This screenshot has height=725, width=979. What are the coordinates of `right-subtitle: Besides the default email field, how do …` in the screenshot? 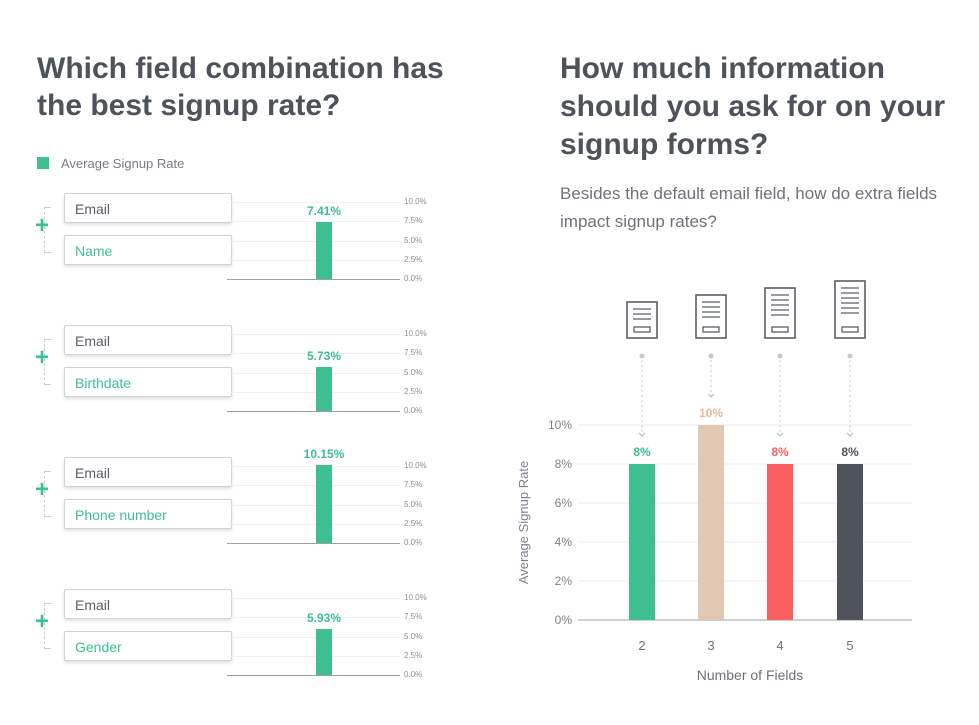 It's located at (749, 207).